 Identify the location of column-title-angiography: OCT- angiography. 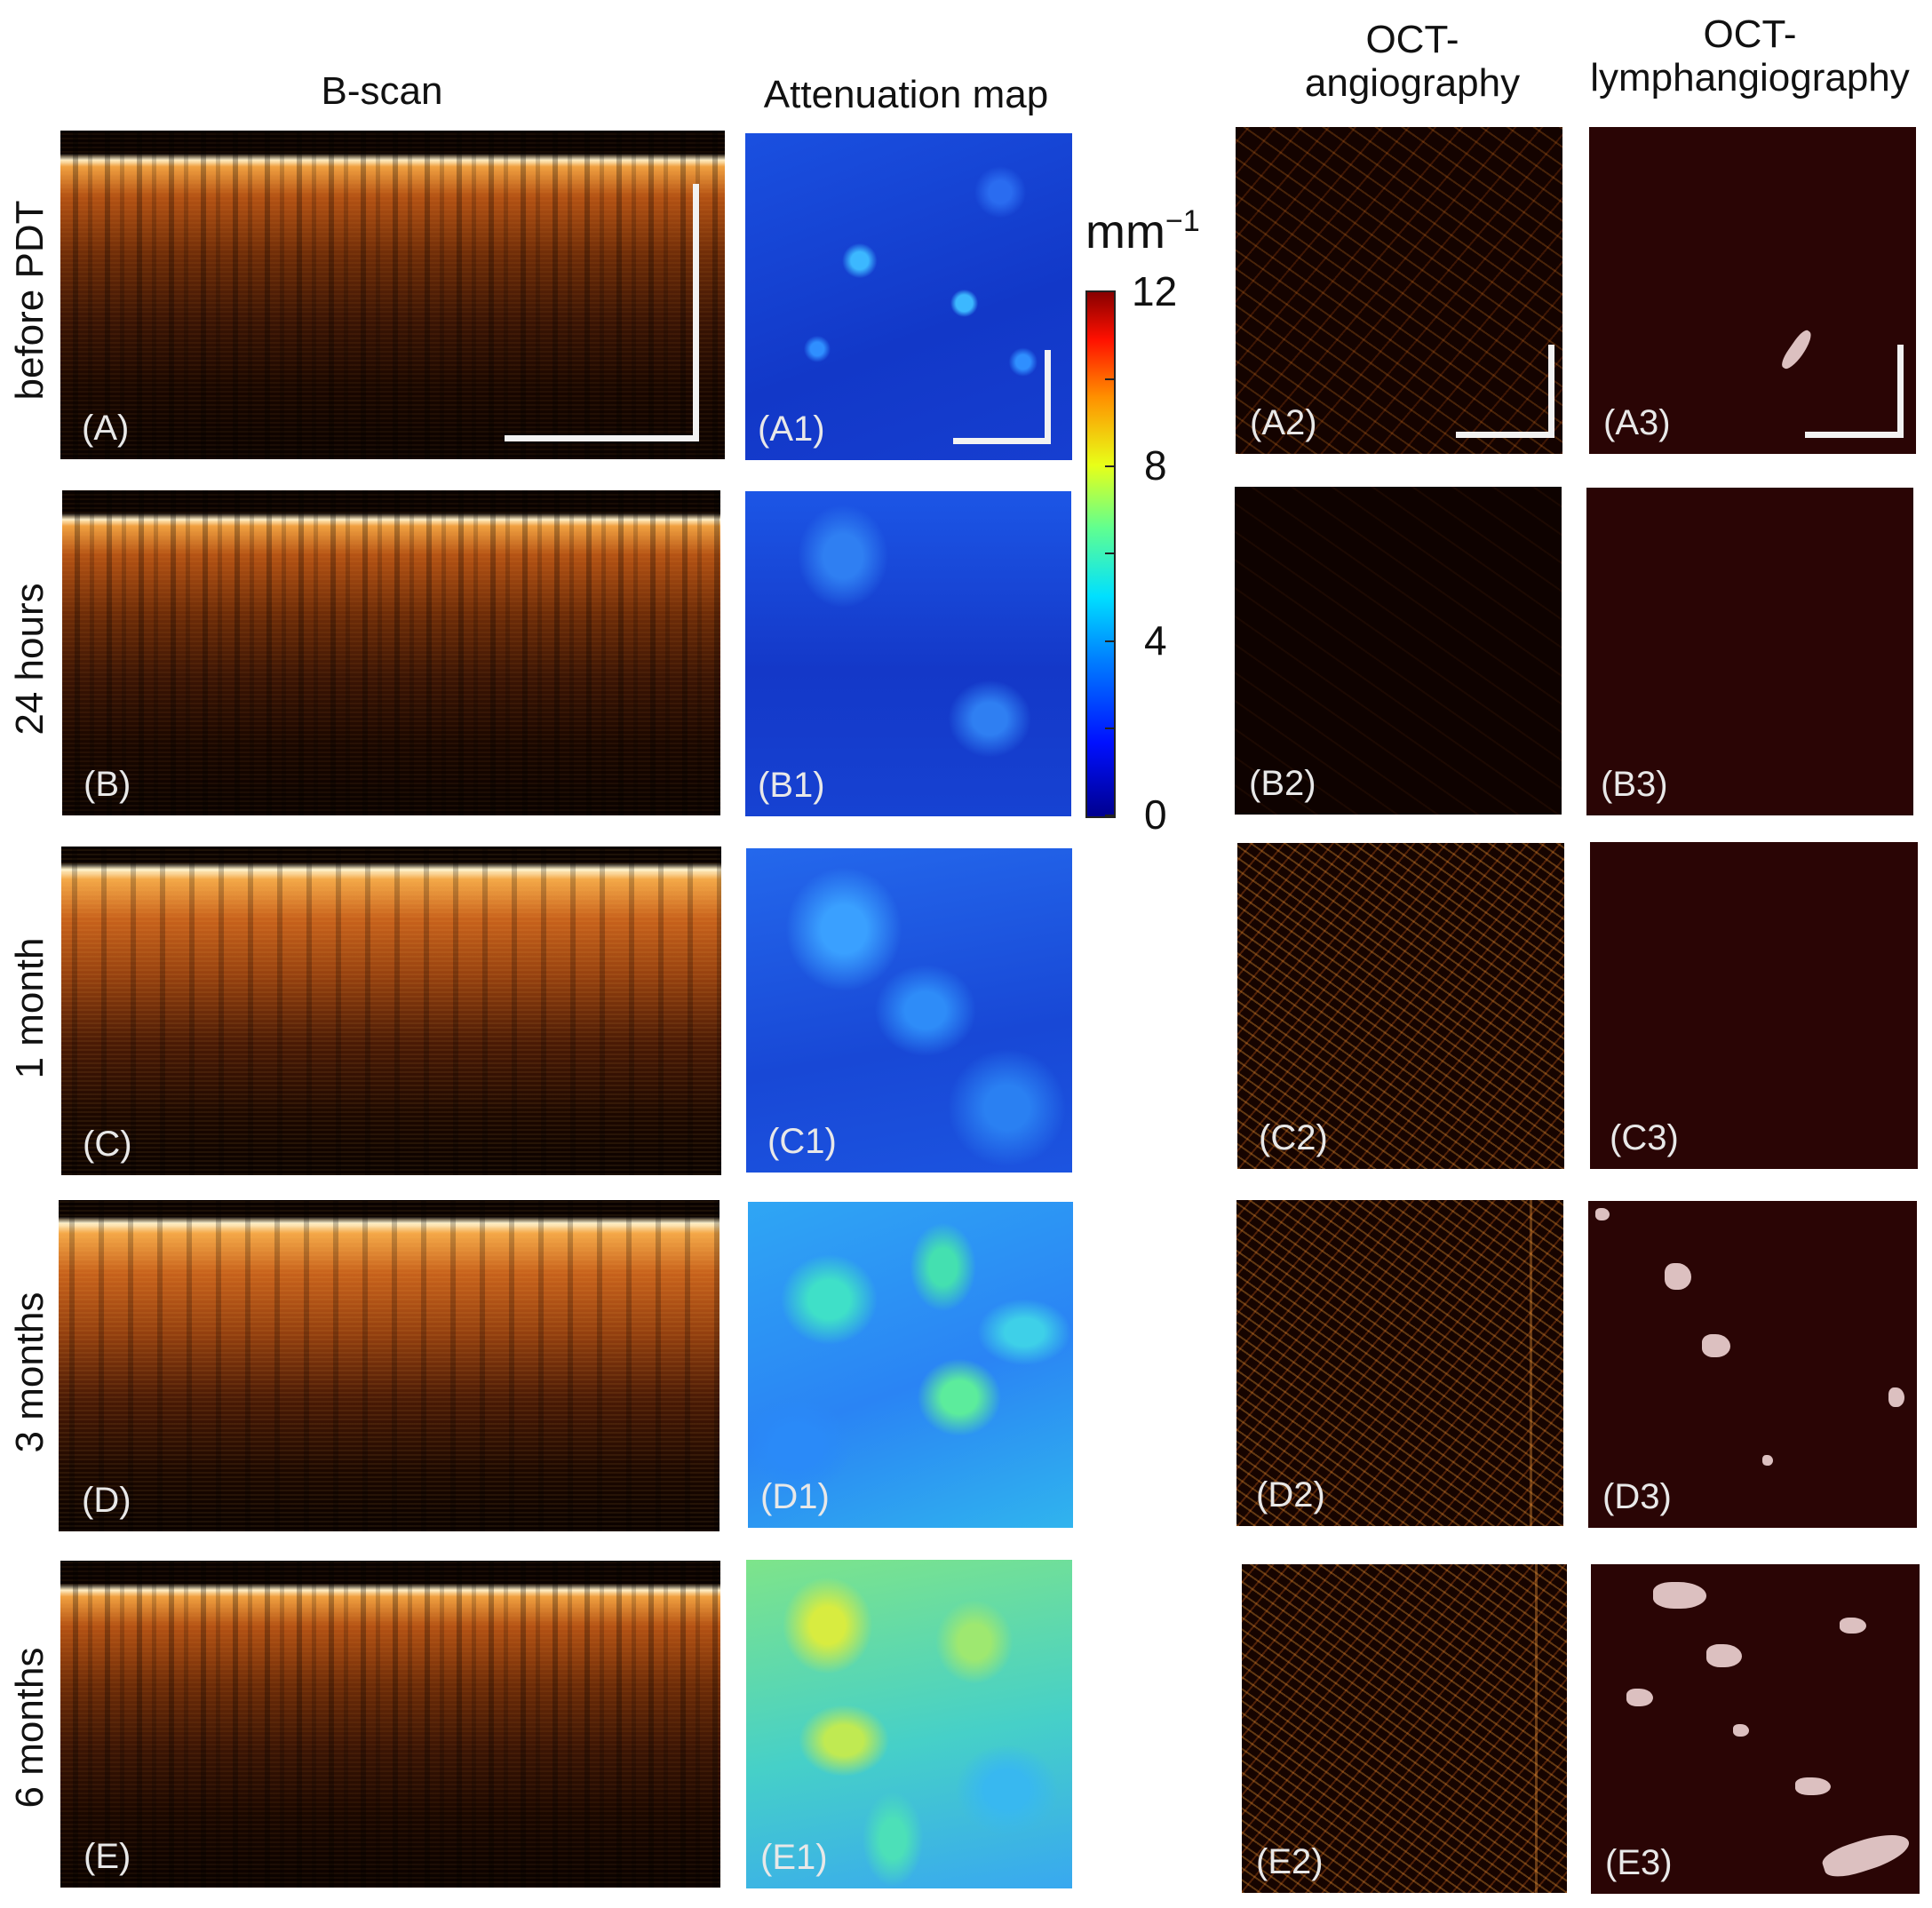
(1412, 62).